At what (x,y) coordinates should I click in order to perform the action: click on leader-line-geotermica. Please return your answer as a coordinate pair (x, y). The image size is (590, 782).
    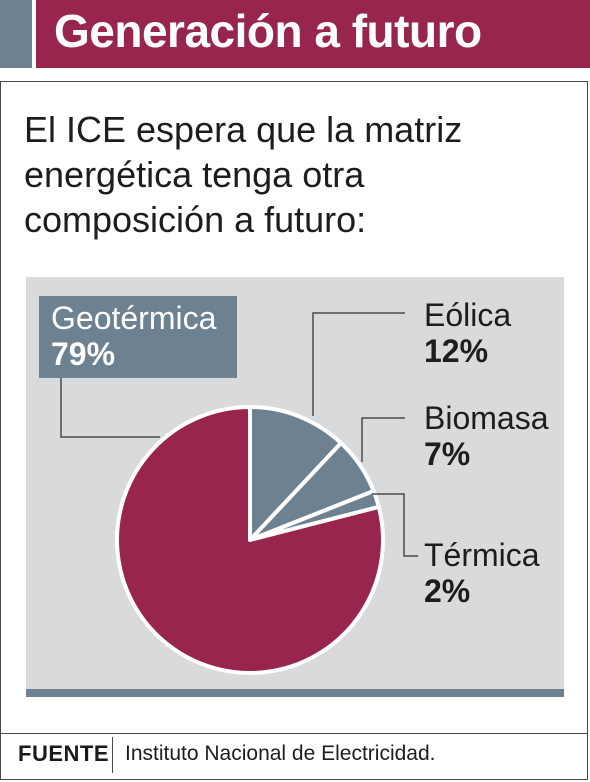
    Looking at the image, I should click on (110, 408).